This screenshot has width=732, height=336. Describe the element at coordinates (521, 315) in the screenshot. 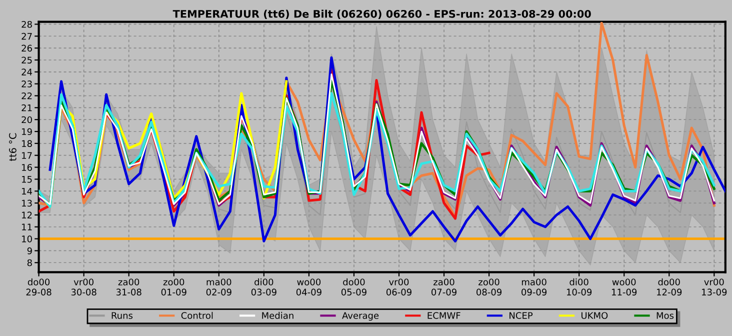

I see `legend-label: NCEP` at that location.